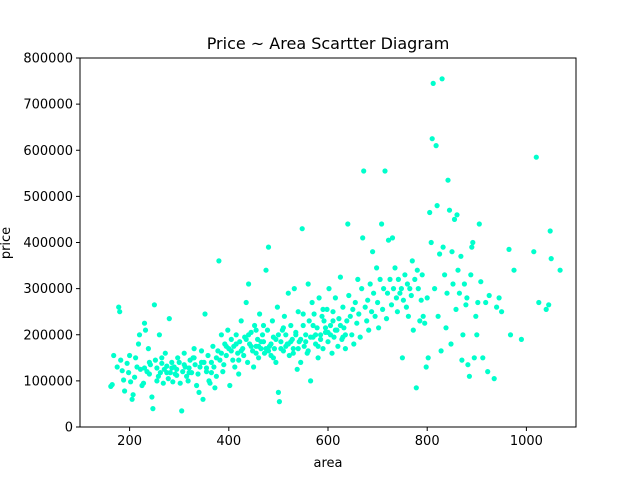 The height and width of the screenshot is (480, 640). What do you see at coordinates (48, 289) in the screenshot?
I see `y-tick-label: 300000` at bounding box center [48, 289].